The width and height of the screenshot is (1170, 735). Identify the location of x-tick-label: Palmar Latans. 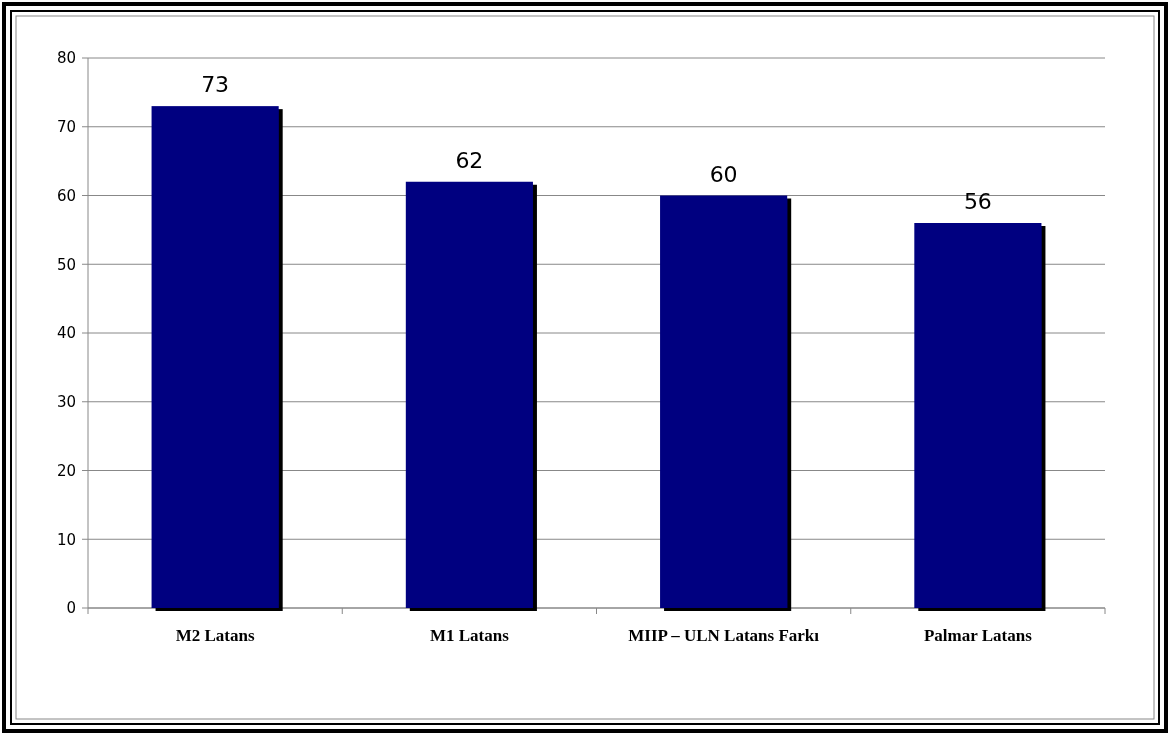
(978, 635).